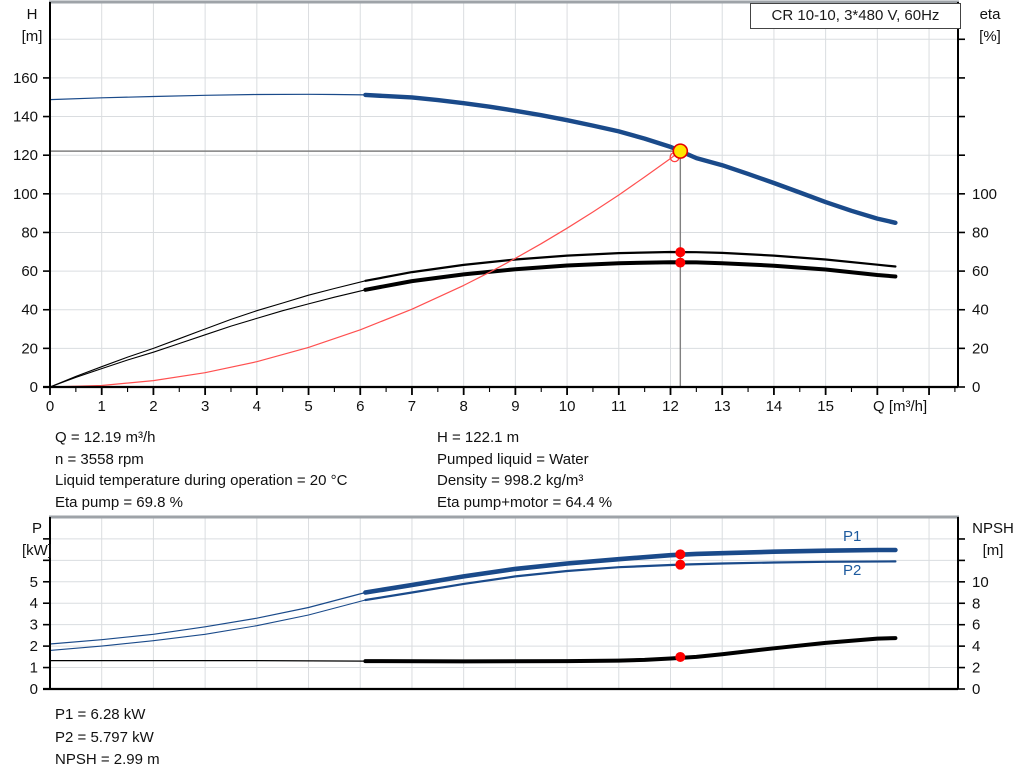 The height and width of the screenshot is (781, 1024). Describe the element at coordinates (993, 528) in the screenshot. I see `npsh-axis-title-line1: NPSH` at that location.